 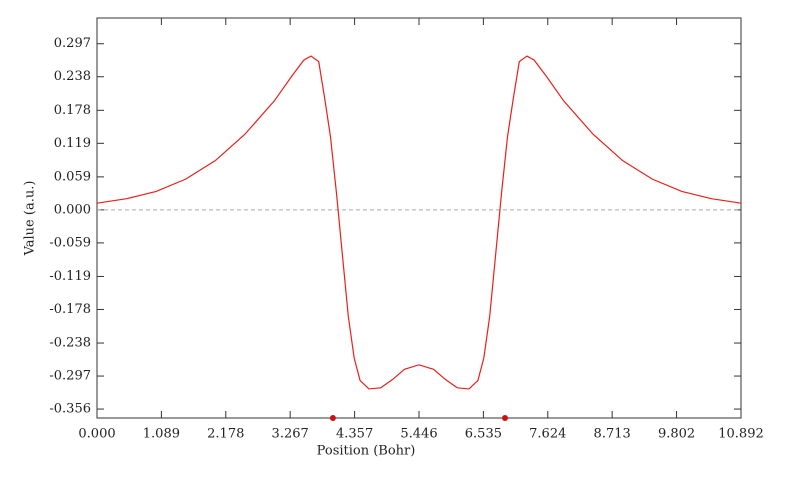 I want to click on y-tick-label: 0.119, so click(x=72, y=143).